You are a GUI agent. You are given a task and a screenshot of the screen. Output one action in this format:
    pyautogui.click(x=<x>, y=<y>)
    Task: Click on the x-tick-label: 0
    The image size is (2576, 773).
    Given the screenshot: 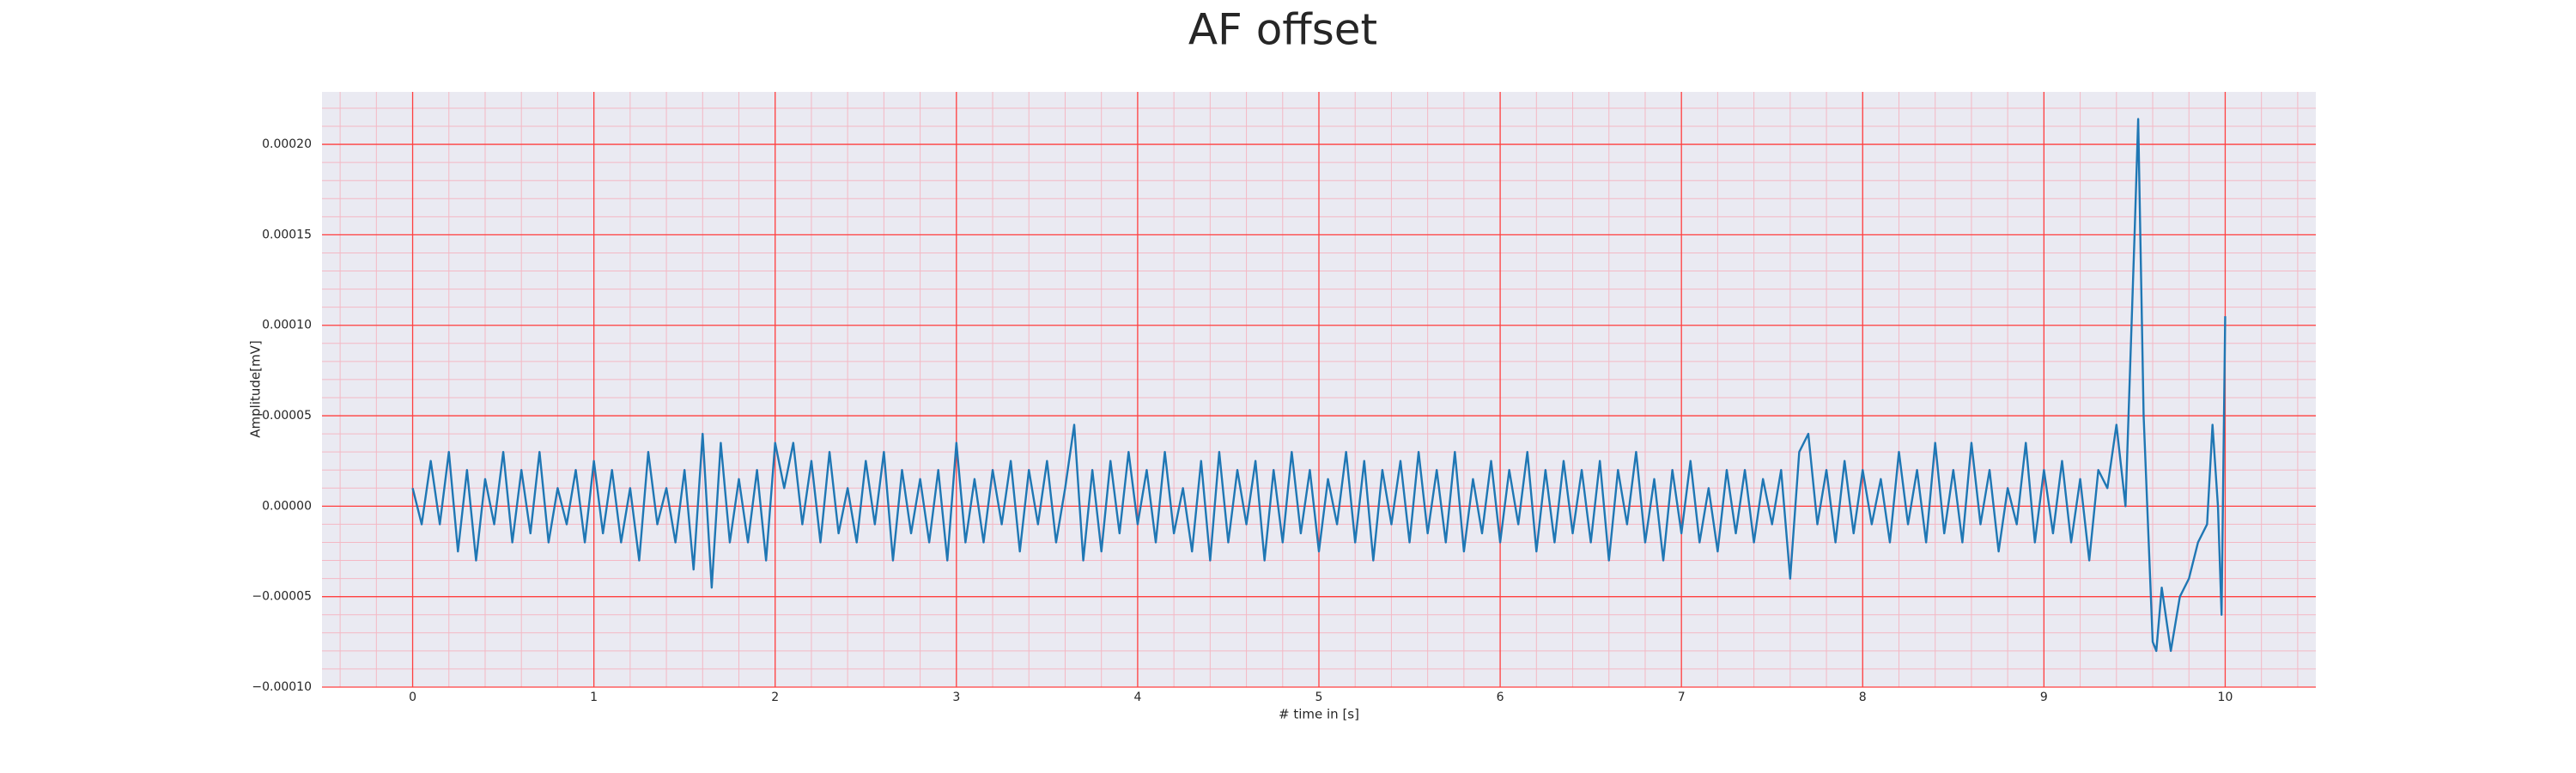 What is the action you would take?
    pyautogui.click(x=412, y=697)
    